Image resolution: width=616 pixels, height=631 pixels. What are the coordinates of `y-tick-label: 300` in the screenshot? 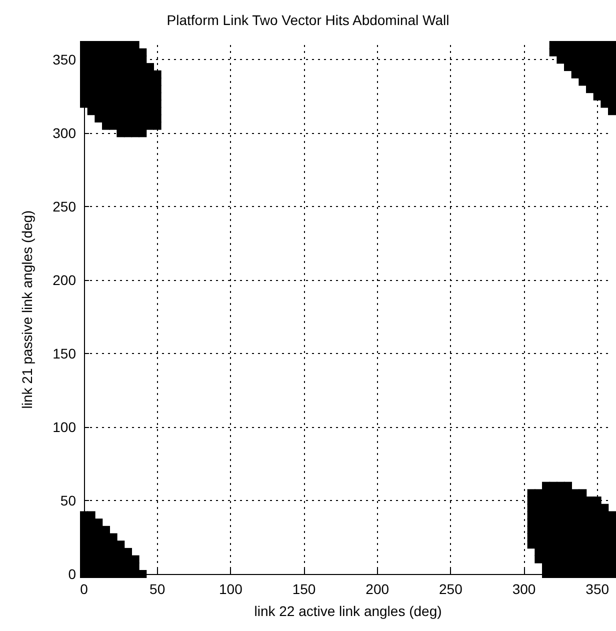 It's located at (64, 133).